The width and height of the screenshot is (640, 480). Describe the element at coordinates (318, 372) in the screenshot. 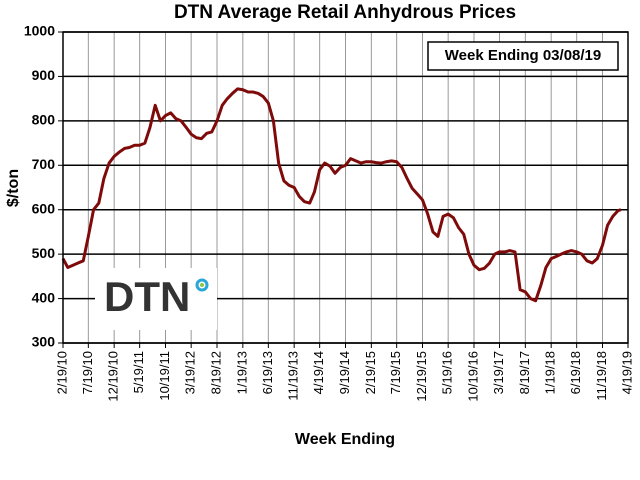

I see `x-tick-label: 4/19/14` at that location.